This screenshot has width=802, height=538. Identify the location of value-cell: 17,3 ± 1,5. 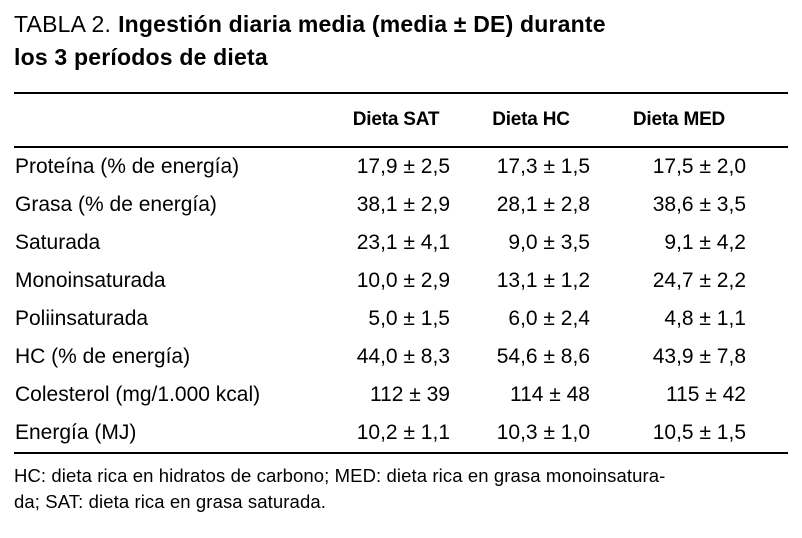
(543, 166).